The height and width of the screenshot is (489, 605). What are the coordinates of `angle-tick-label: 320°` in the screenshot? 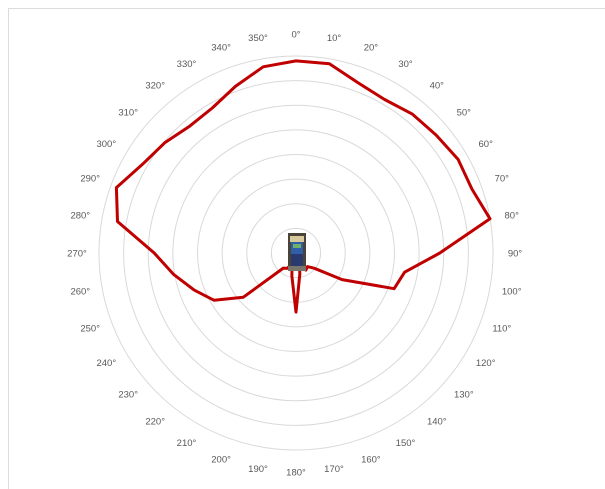 It's located at (155, 86).